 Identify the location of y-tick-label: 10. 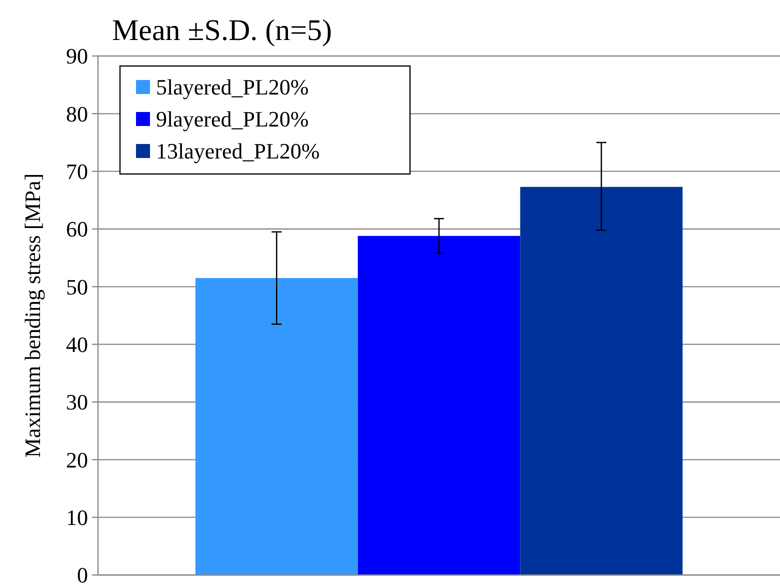
(77, 517).